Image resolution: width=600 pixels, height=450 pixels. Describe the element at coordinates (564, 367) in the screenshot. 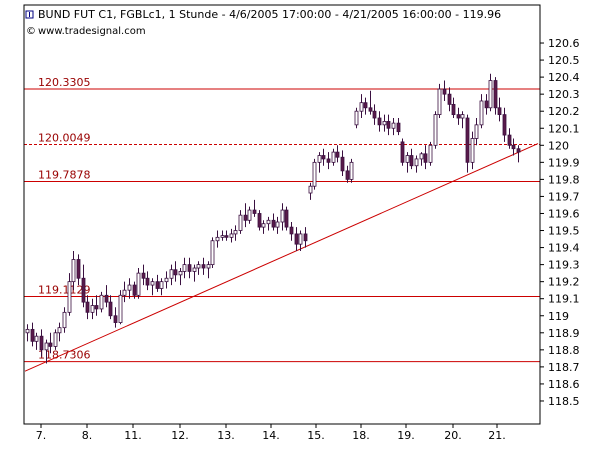

I see `y-tick-label: 118.7` at that location.